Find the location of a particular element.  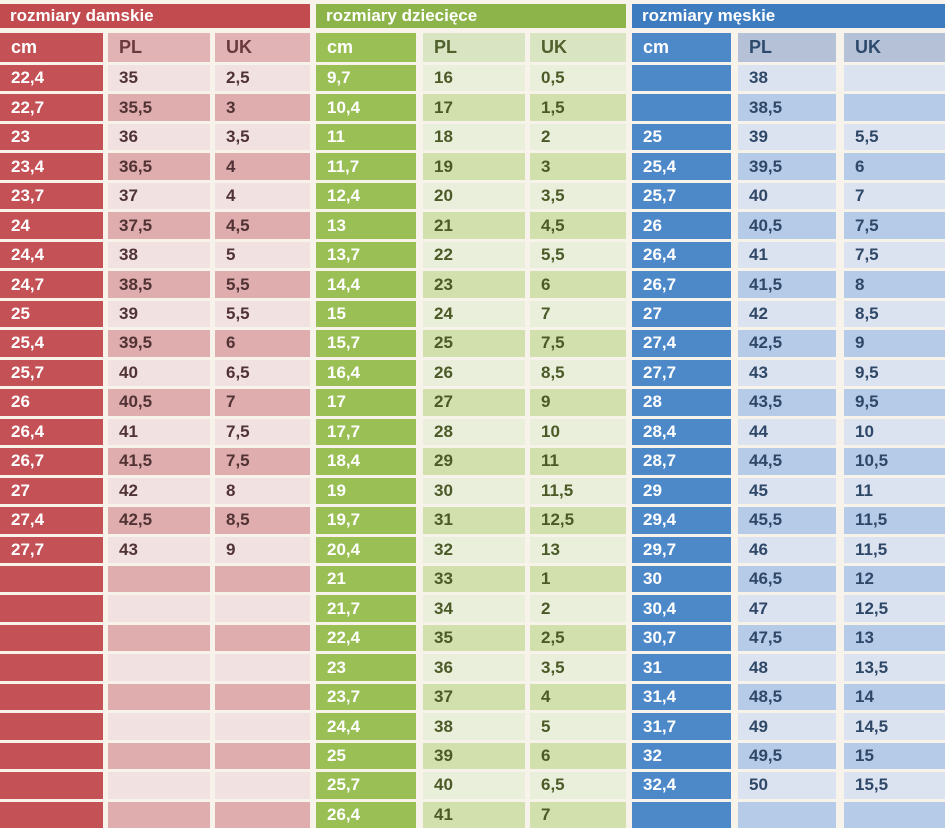

pl-cell: 35 is located at coordinates (159, 78).